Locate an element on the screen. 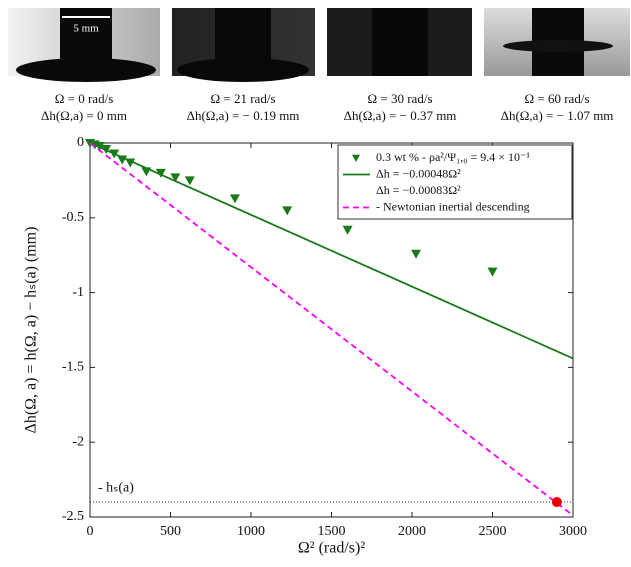 The image size is (631, 567). omega-caption: Ω = 0 rad/s is located at coordinates (84, 98).